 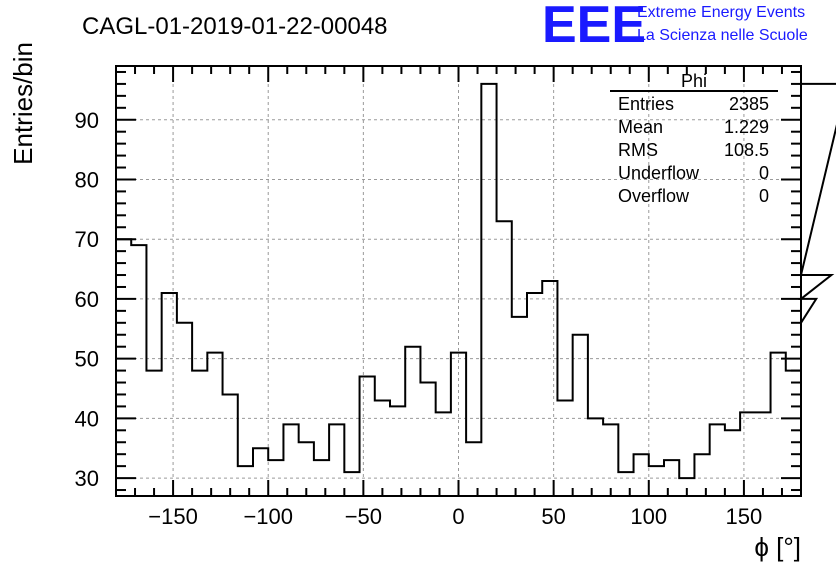 I want to click on y-tick-labels: 30 40 50 60 70 80 90, so click(x=87, y=299).